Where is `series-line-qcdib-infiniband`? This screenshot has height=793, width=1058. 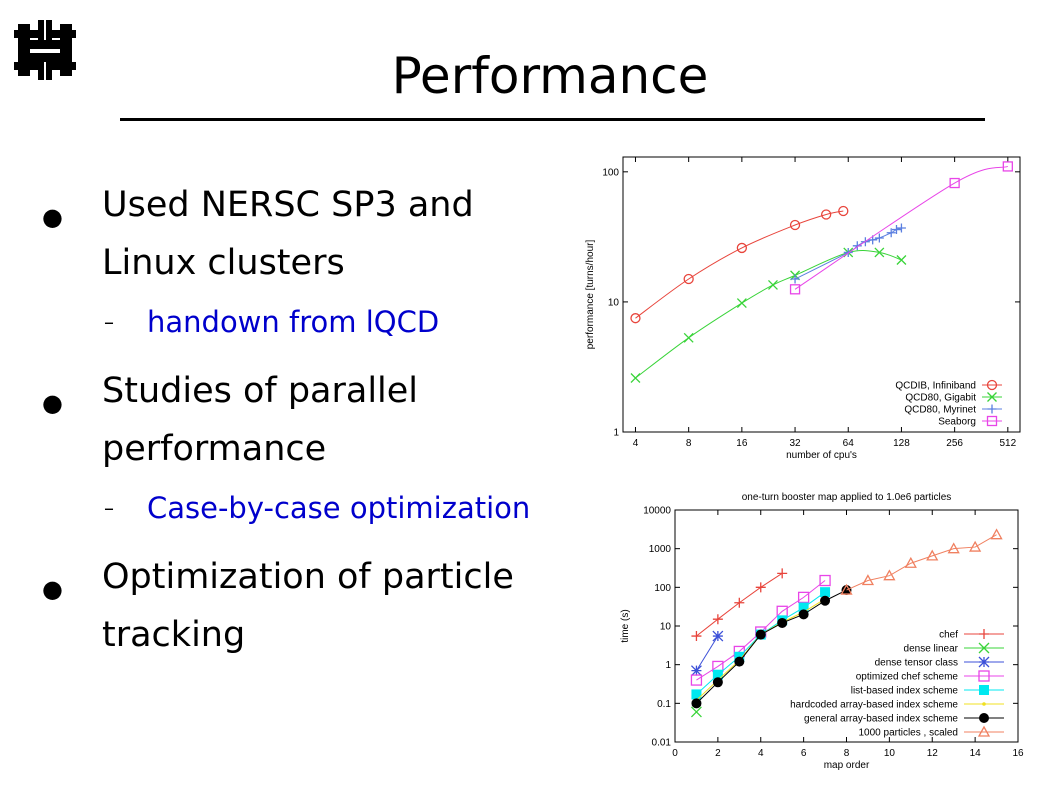 series-line-qcdib-infiniband is located at coordinates (739, 264).